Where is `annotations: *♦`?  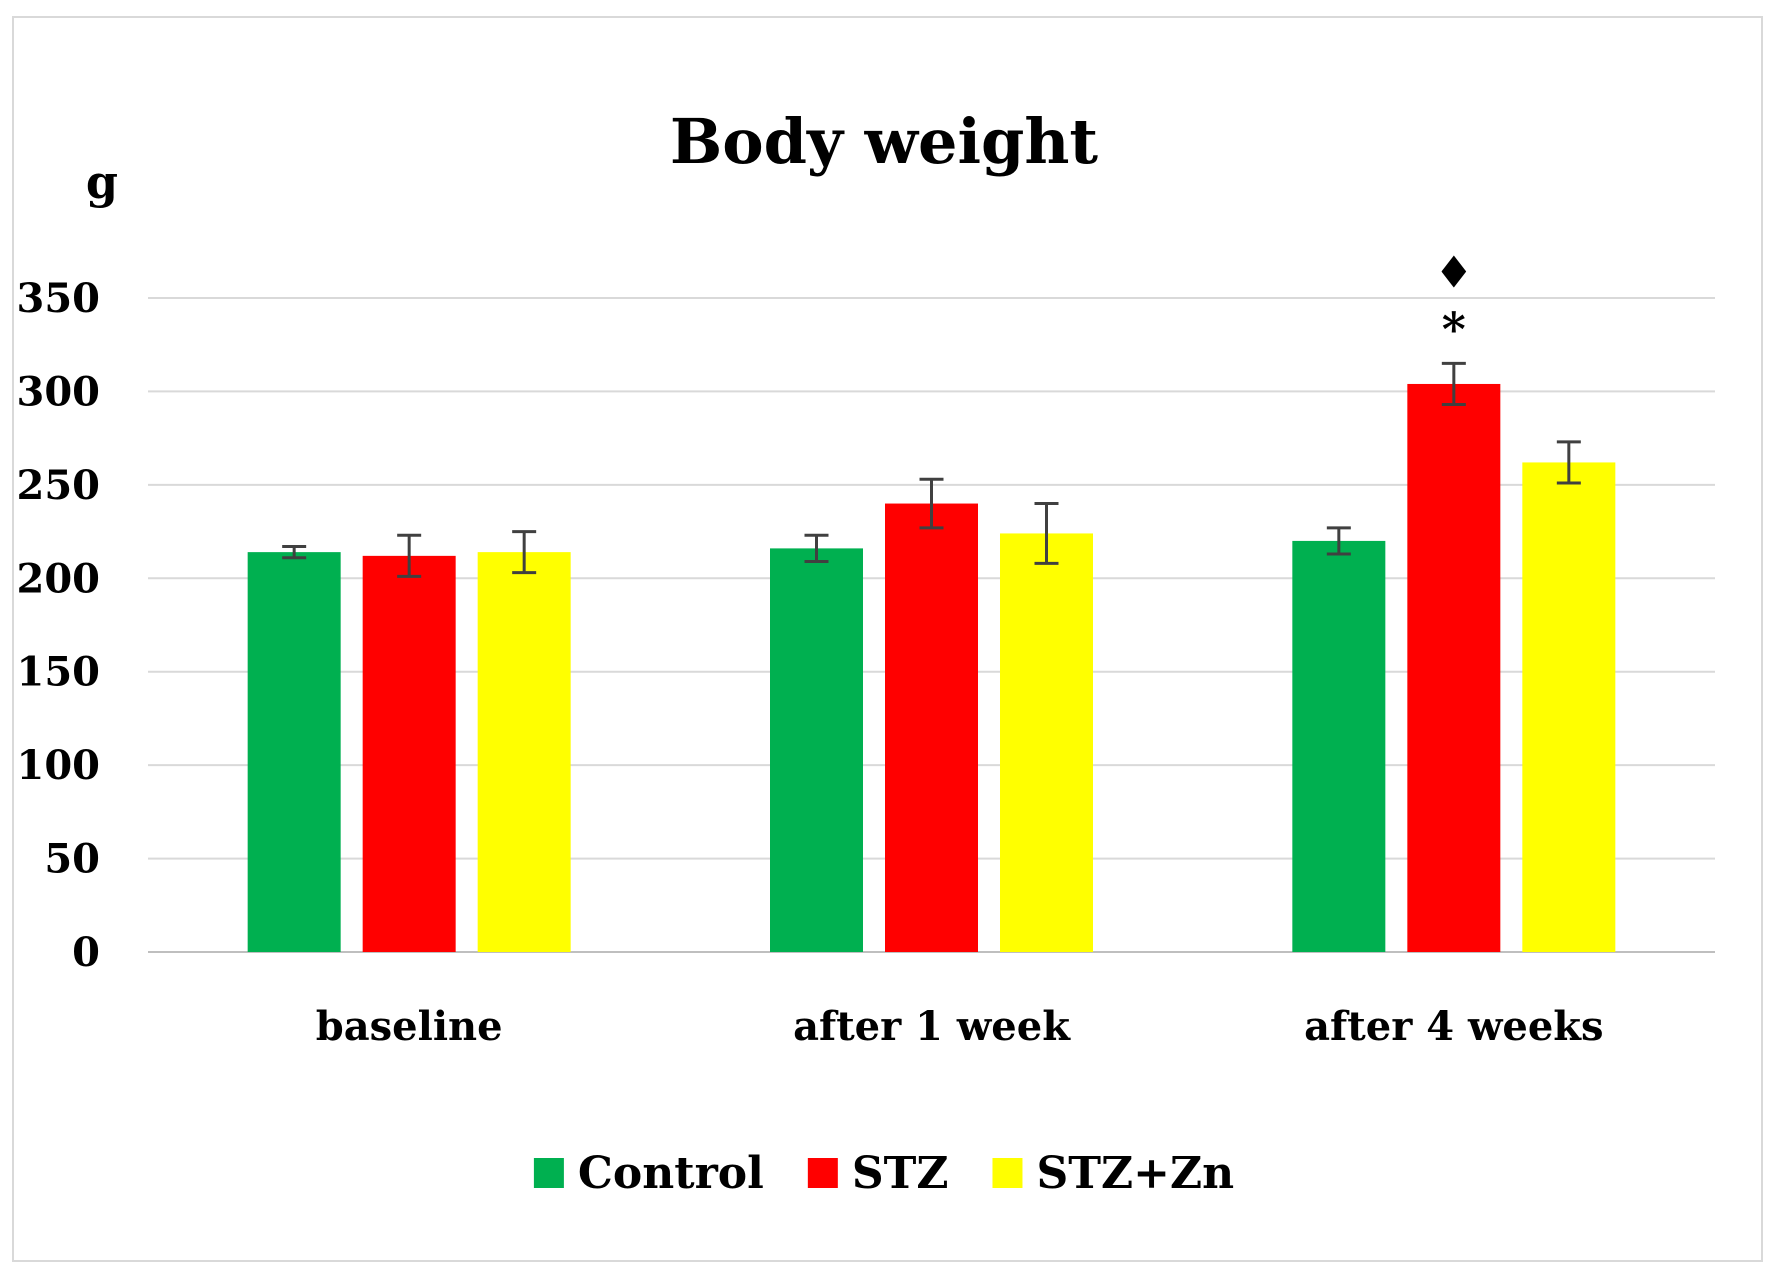 annotations: *♦ is located at coordinates (1453, 301).